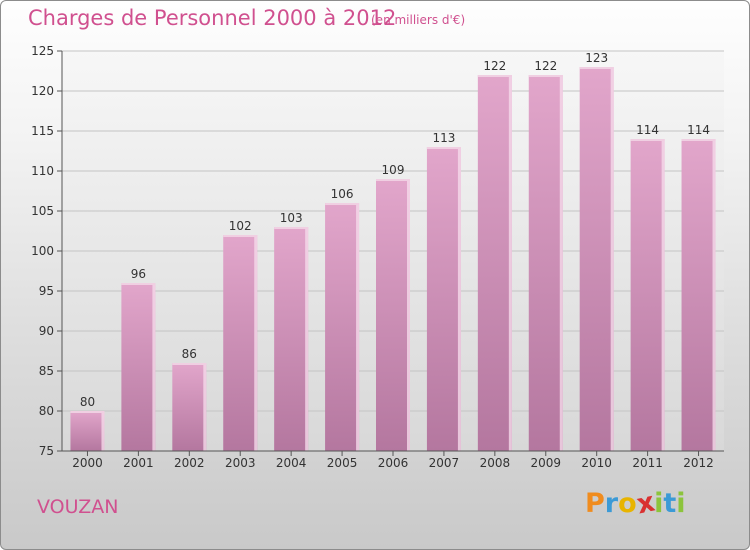 This screenshot has height=550, width=750. What do you see at coordinates (138, 463) in the screenshot?
I see `x-tick-label: 2001` at bounding box center [138, 463].